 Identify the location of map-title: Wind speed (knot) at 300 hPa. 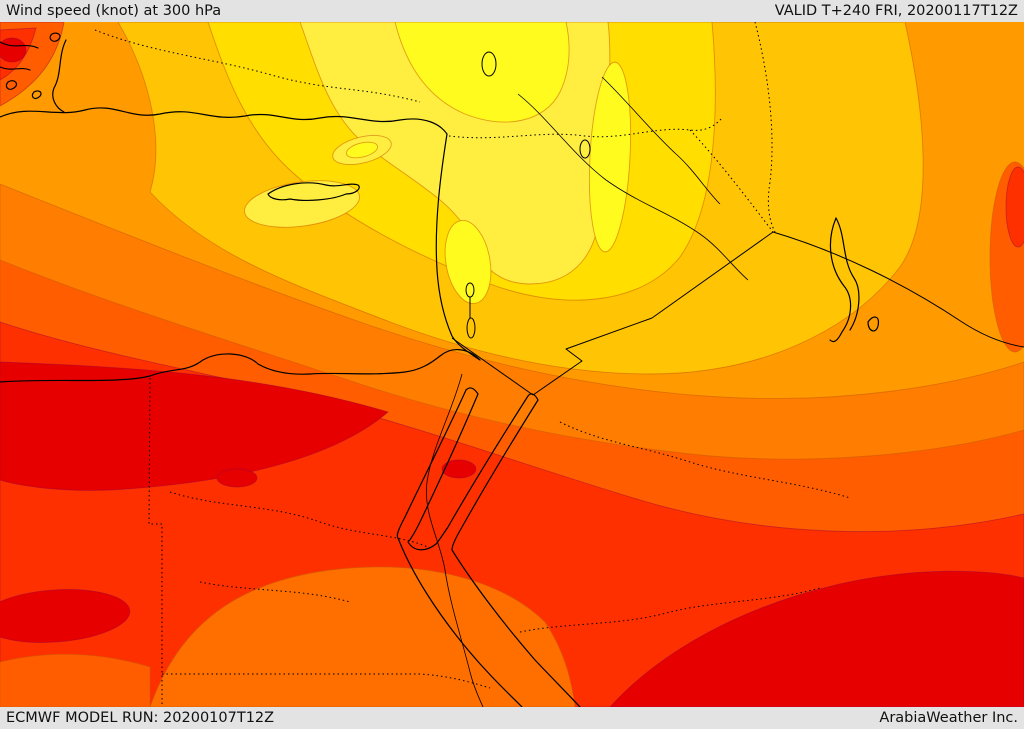
(114, 11).